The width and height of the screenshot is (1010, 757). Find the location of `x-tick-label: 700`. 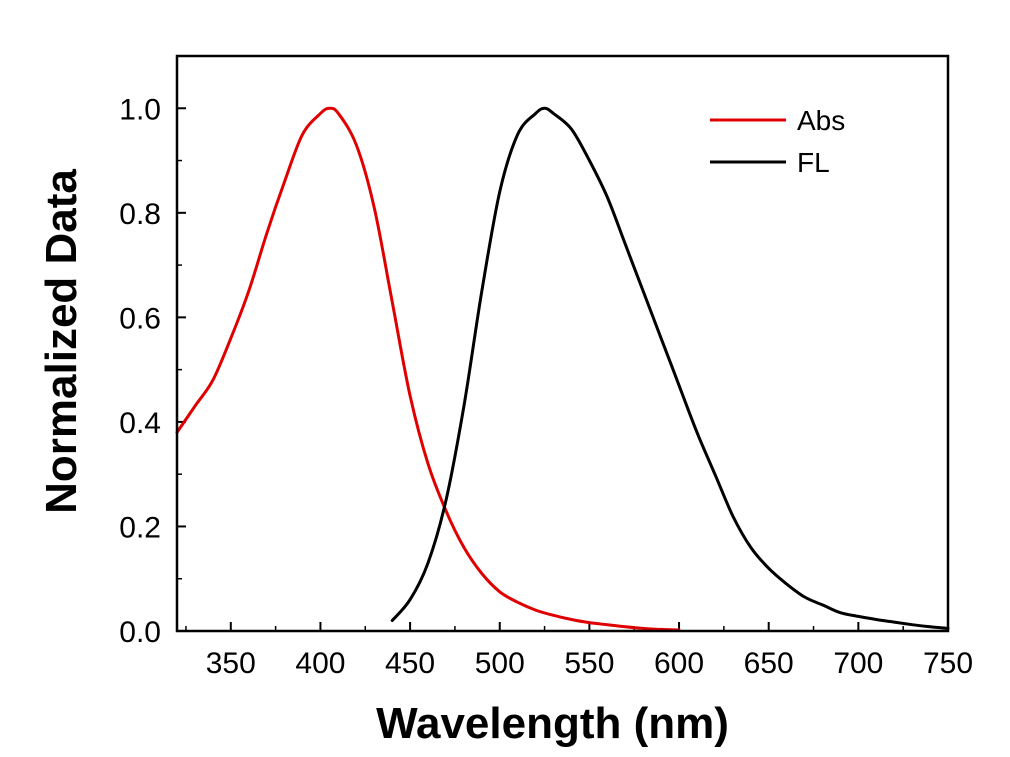

x-tick-label: 700 is located at coordinates (858, 663).